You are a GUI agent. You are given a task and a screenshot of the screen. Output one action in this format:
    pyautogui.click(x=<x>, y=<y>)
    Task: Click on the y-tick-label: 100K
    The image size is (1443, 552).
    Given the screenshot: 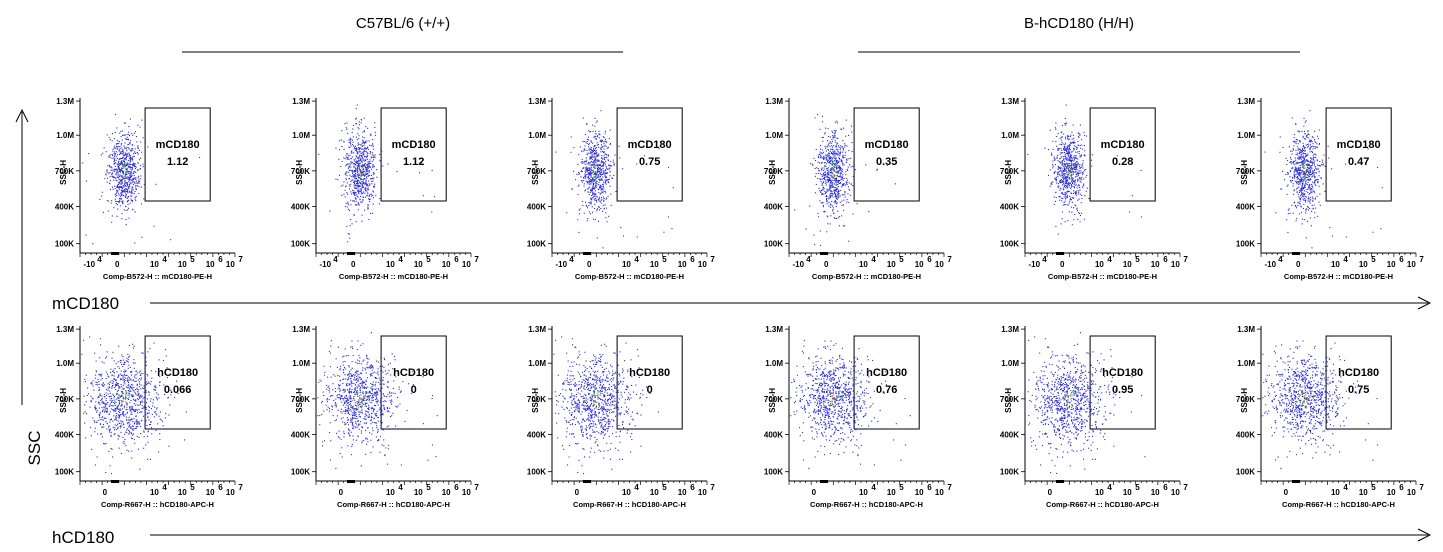 What is the action you would take?
    pyautogui.click(x=64, y=244)
    